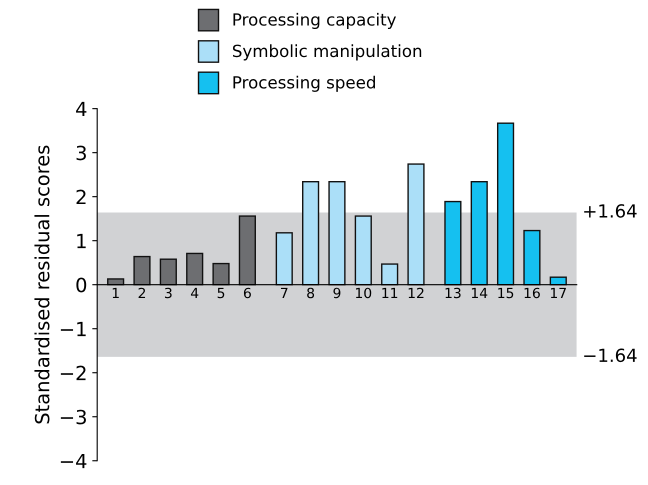 This screenshot has height=485, width=648. What do you see at coordinates (390, 293) in the screenshot?
I see `x-tick-label: 11` at bounding box center [390, 293].